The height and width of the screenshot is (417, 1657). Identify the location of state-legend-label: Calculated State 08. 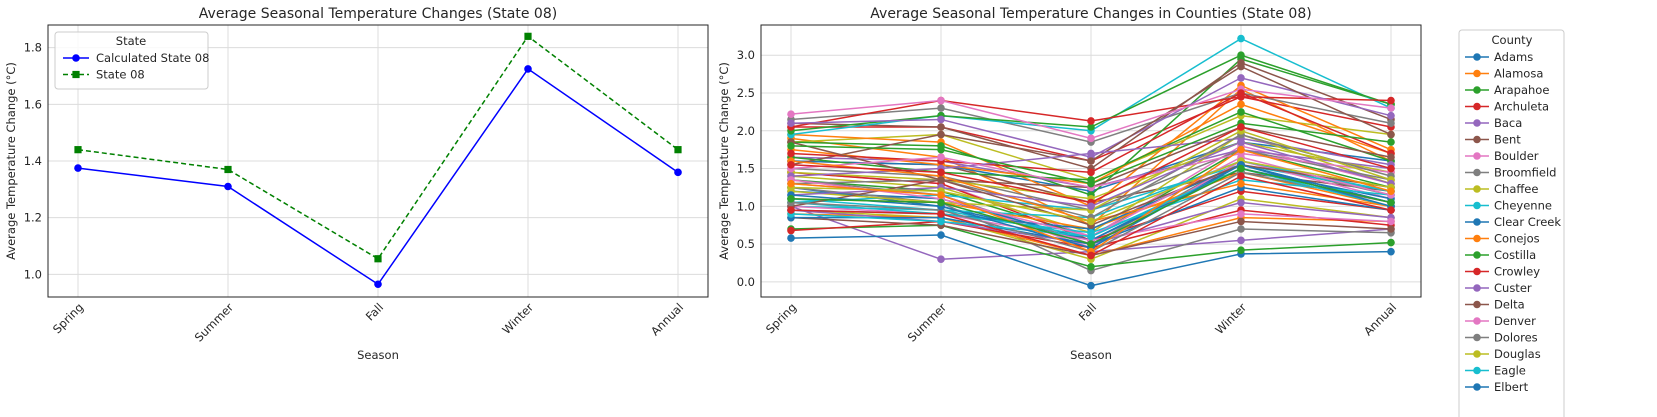
(152, 58).